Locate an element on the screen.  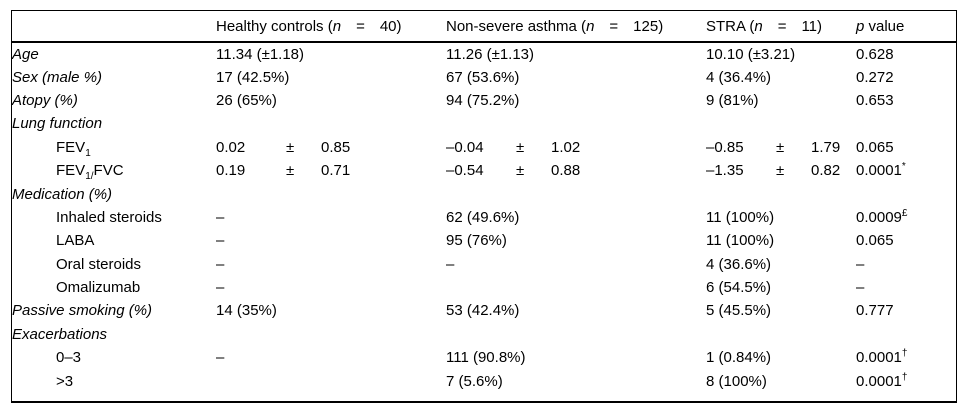
table-cell: 1 (0.84%) is located at coordinates (781, 357).